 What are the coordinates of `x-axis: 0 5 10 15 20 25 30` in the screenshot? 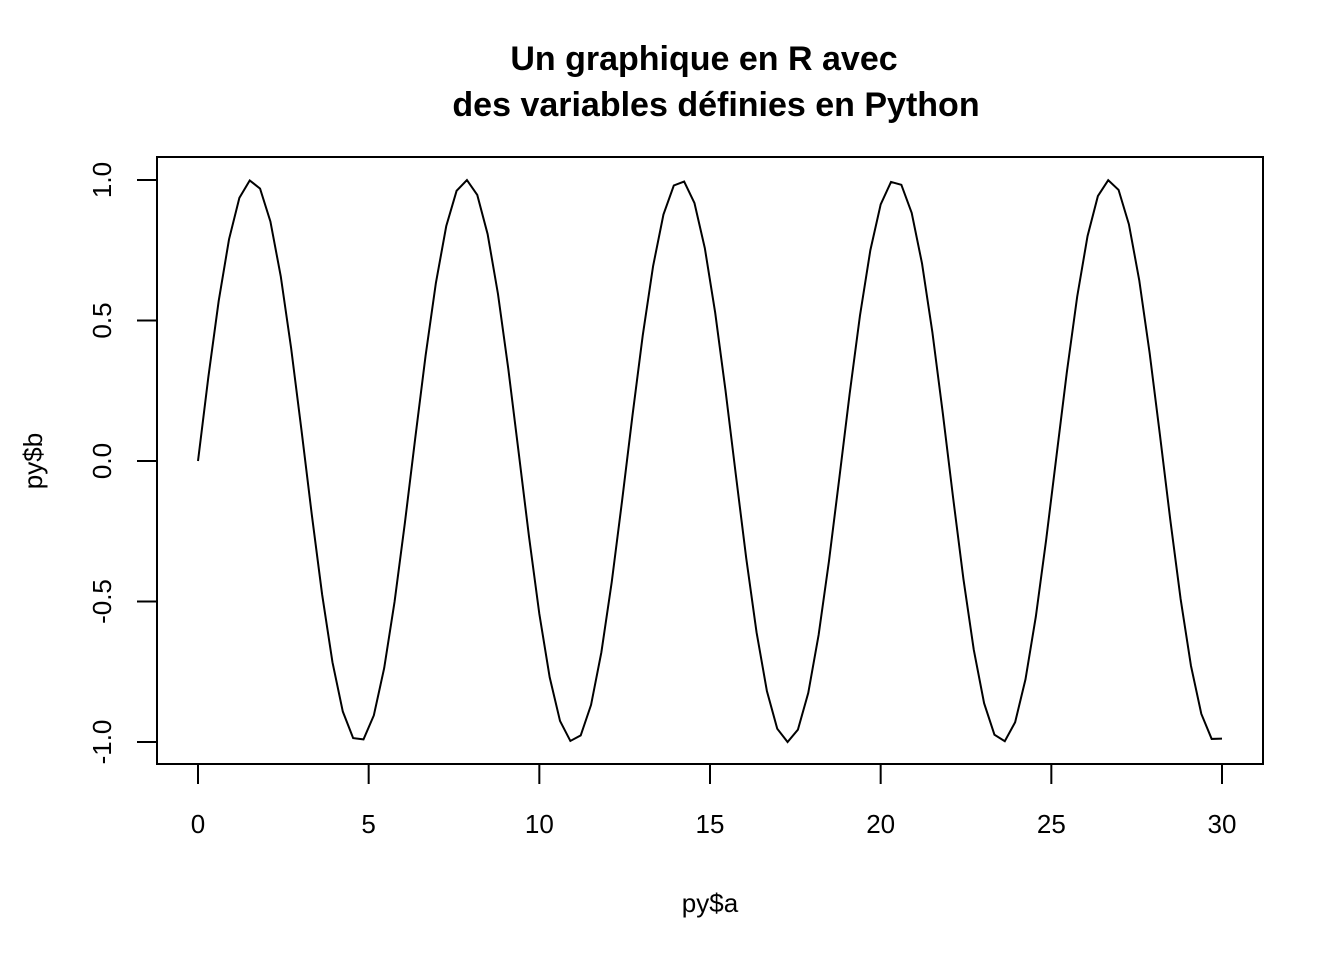 It's located at (714, 801).